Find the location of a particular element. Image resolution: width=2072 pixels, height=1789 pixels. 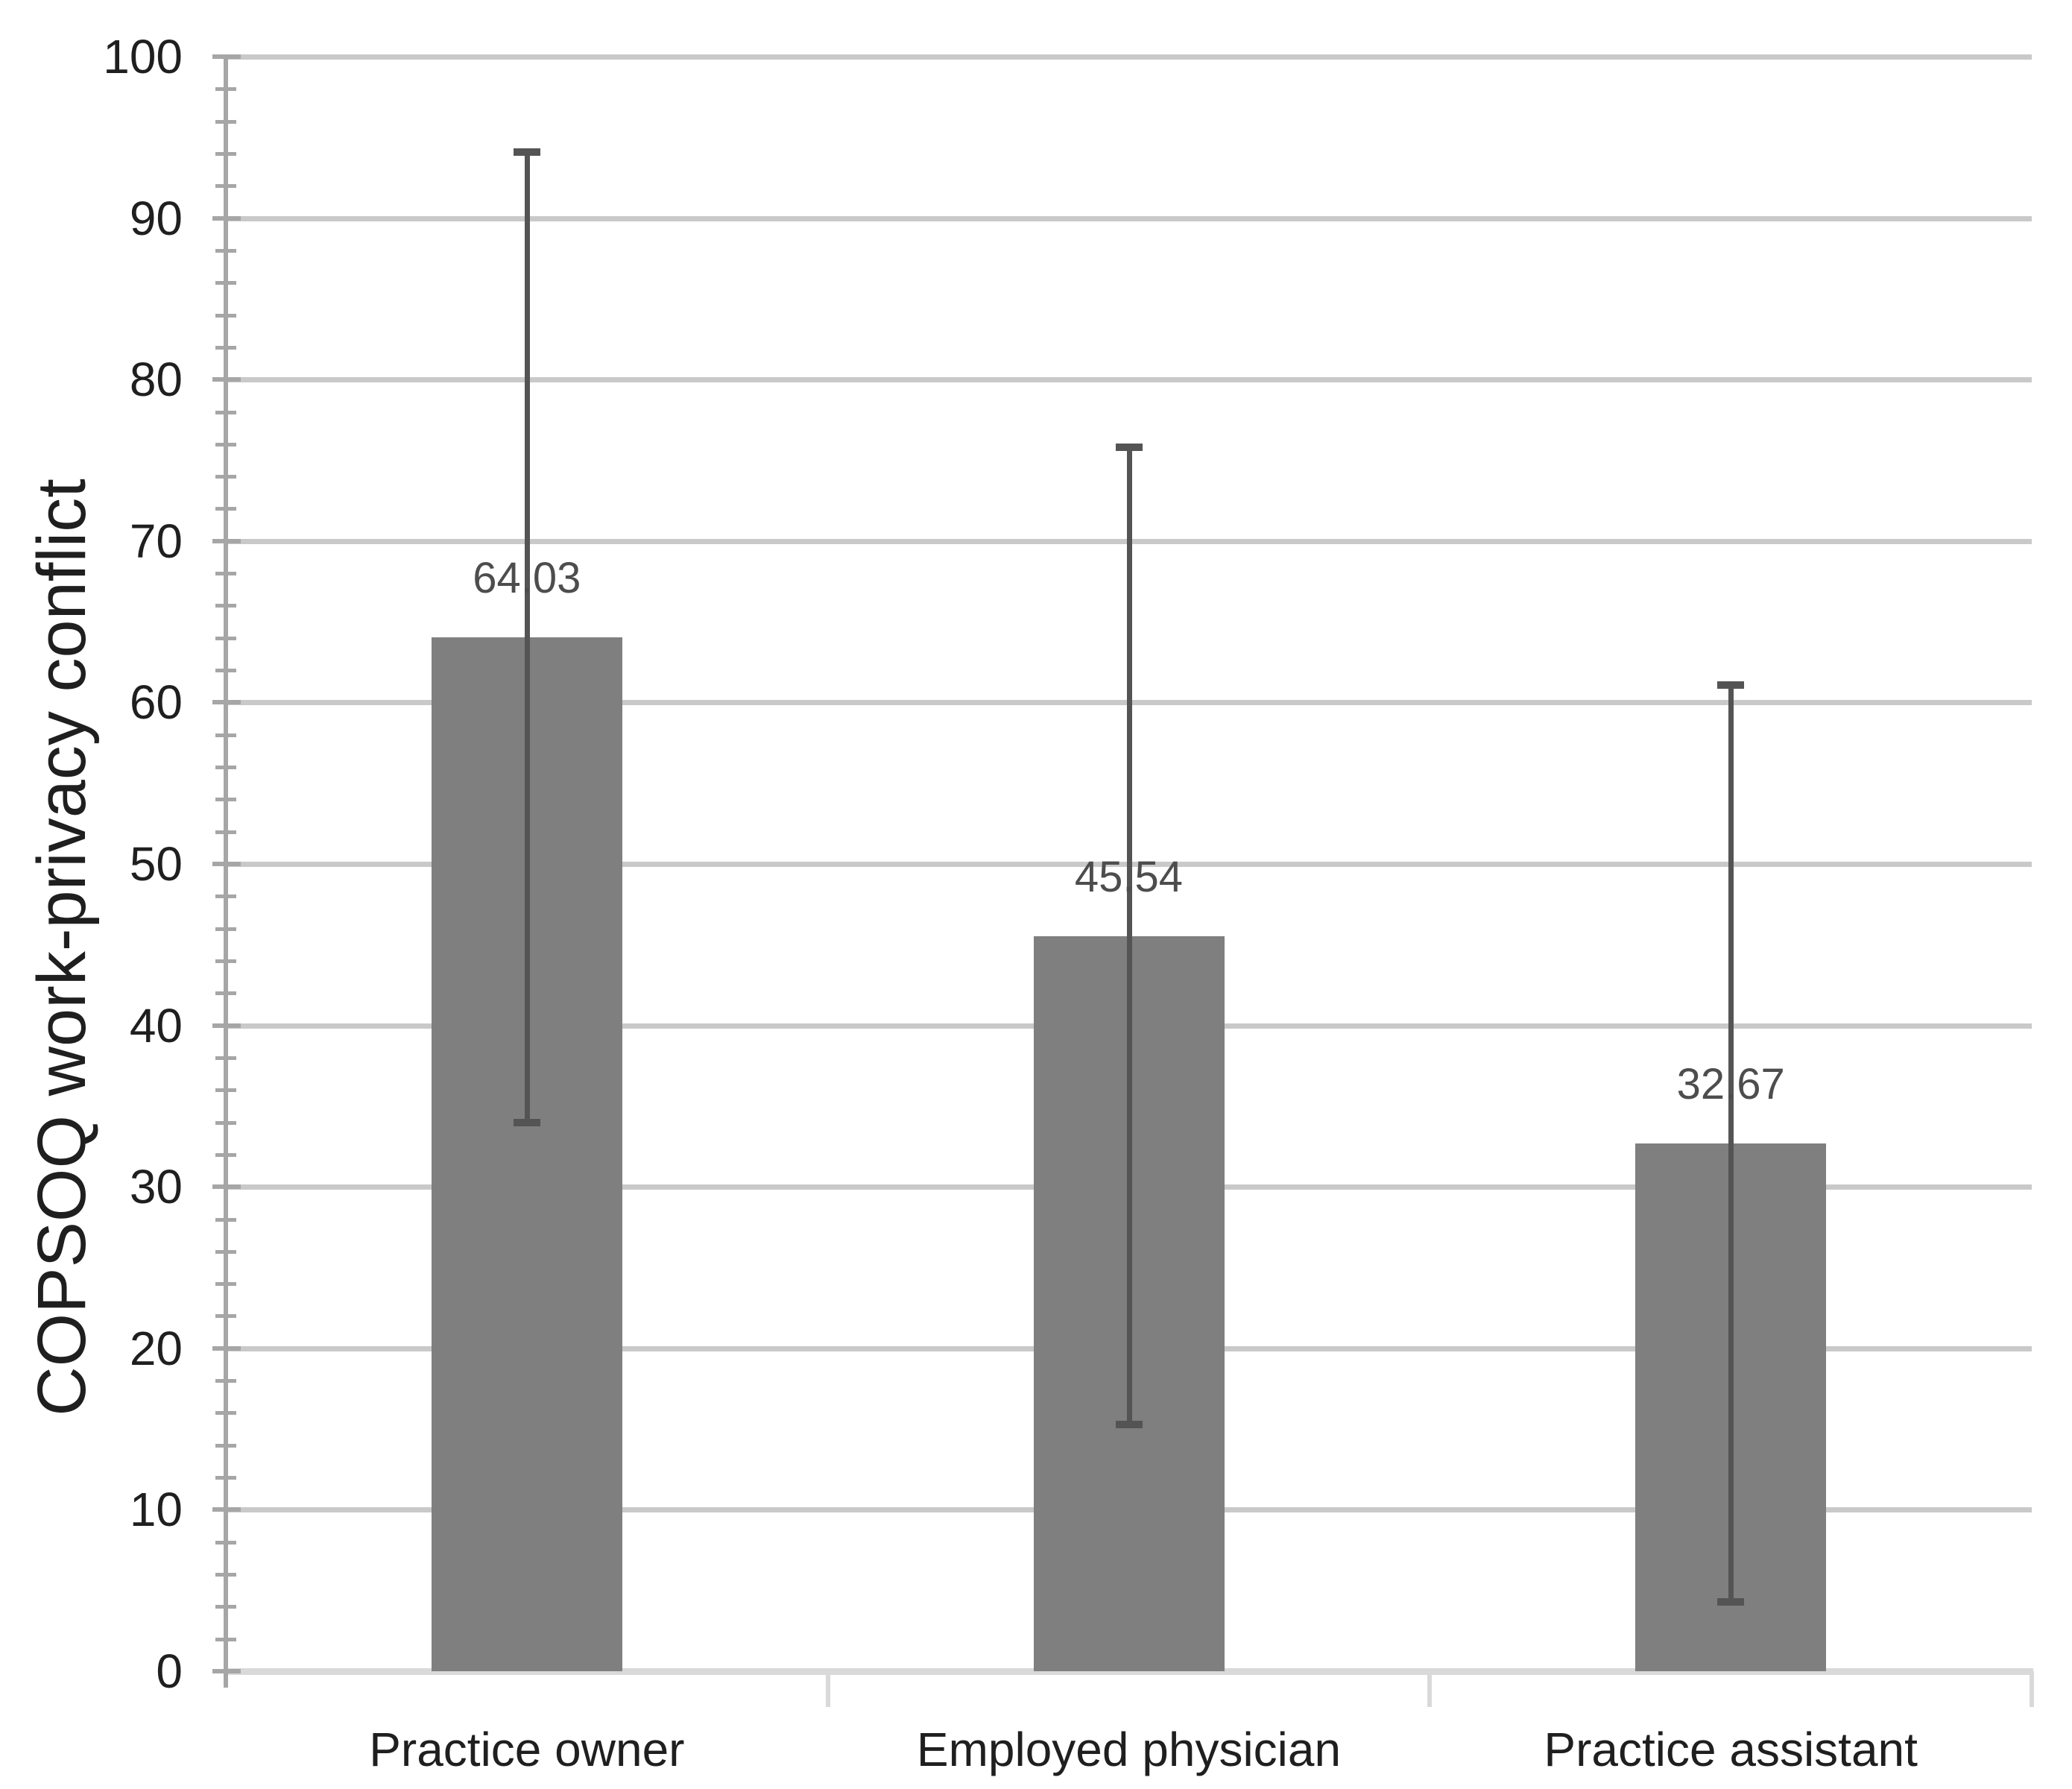

category-label: Practice owner is located at coordinates (527, 1749).